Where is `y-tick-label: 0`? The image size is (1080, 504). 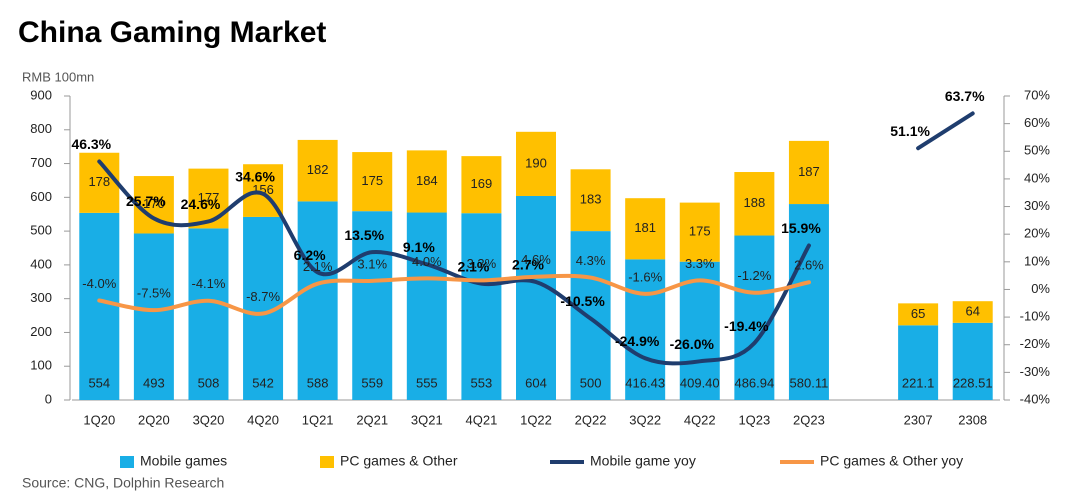
y-tick-label: 0 is located at coordinates (48, 398).